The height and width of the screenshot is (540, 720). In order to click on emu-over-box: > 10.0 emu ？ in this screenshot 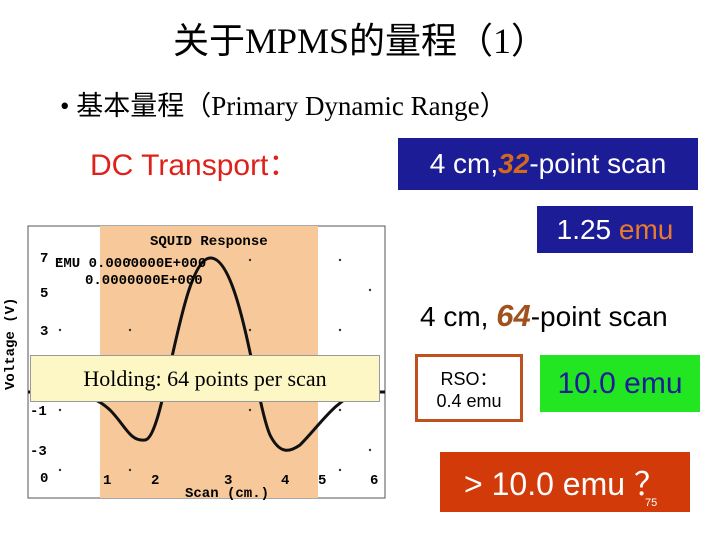, I will do `click(565, 482)`.